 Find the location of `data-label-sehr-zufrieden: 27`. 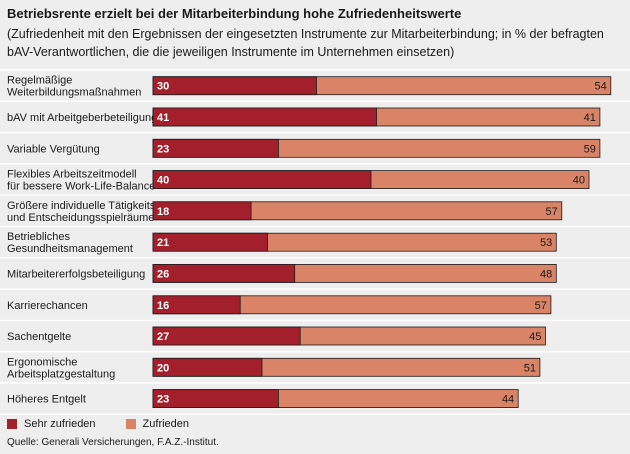

data-label-sehr-zufrieden: 27 is located at coordinates (163, 337).